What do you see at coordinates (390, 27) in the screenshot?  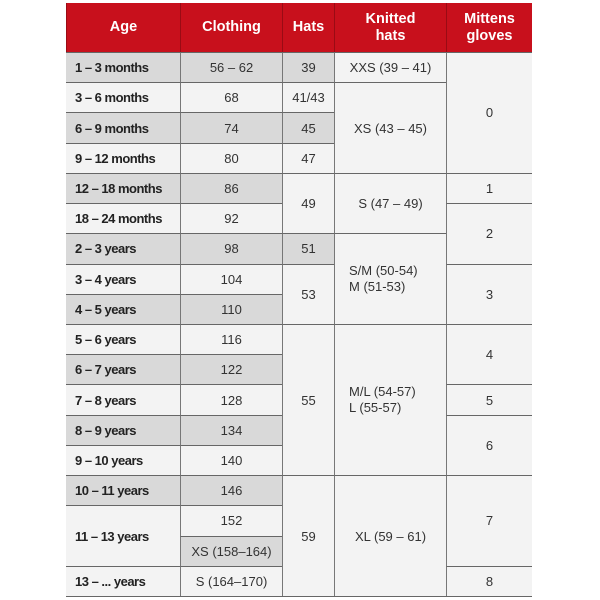 I see `header-knitted-hats: Knitted hats` at bounding box center [390, 27].